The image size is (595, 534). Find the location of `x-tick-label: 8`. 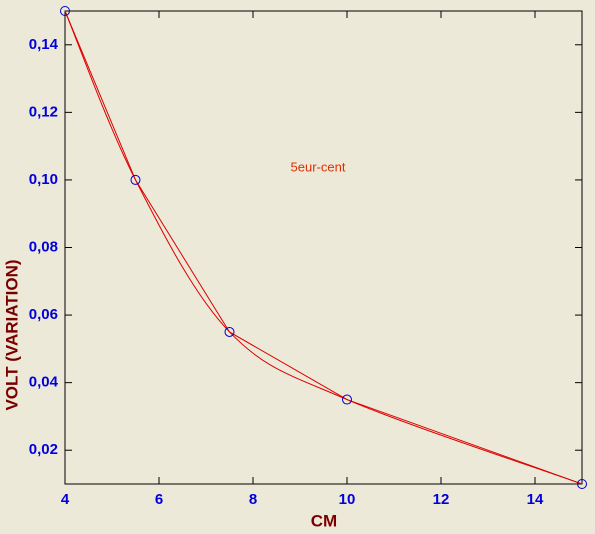

x-tick-label: 8 is located at coordinates (253, 499).